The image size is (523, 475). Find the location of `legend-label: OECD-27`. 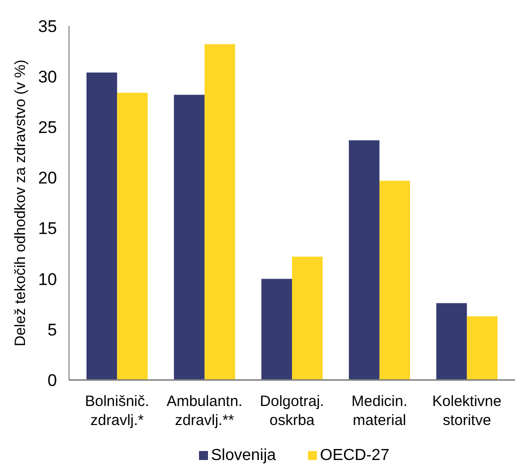

legend-label: OECD-27 is located at coordinates (355, 455).